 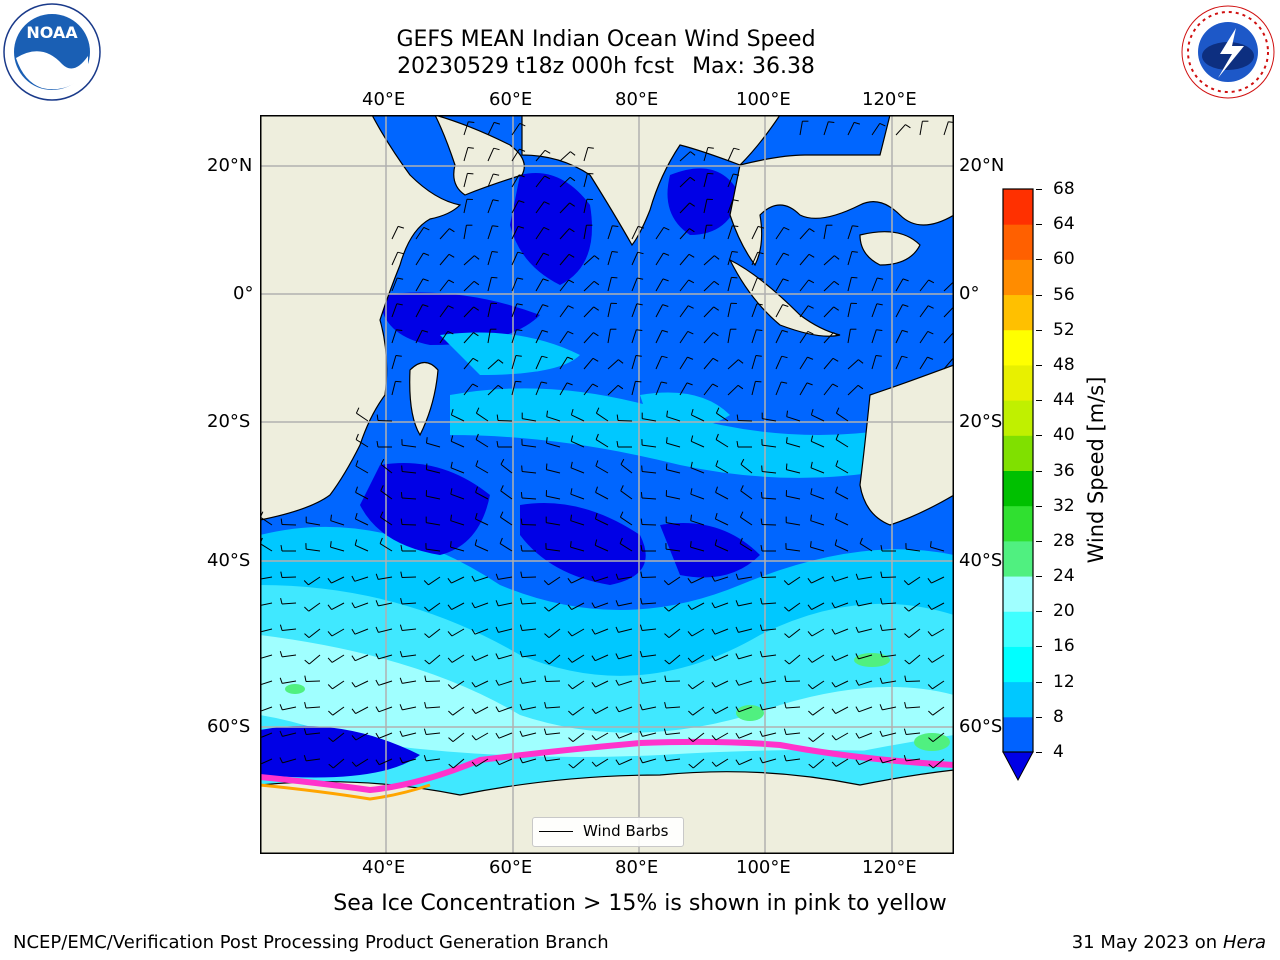 What do you see at coordinates (608, 832) in the screenshot?
I see `map-legend: Wind Barbs` at bounding box center [608, 832].